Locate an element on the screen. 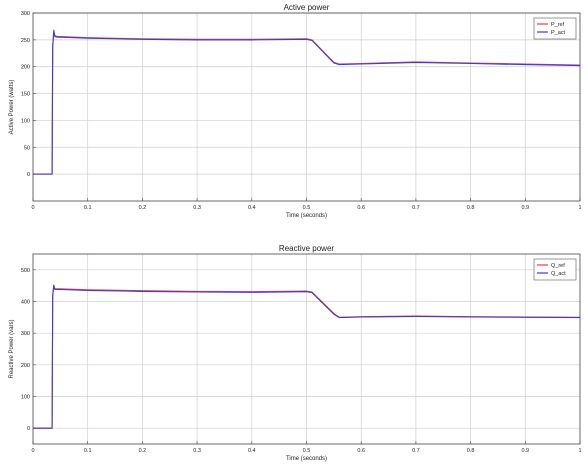 Image resolution: width=588 pixels, height=468 pixels. y-tick-label: 150 is located at coordinates (25, 95).